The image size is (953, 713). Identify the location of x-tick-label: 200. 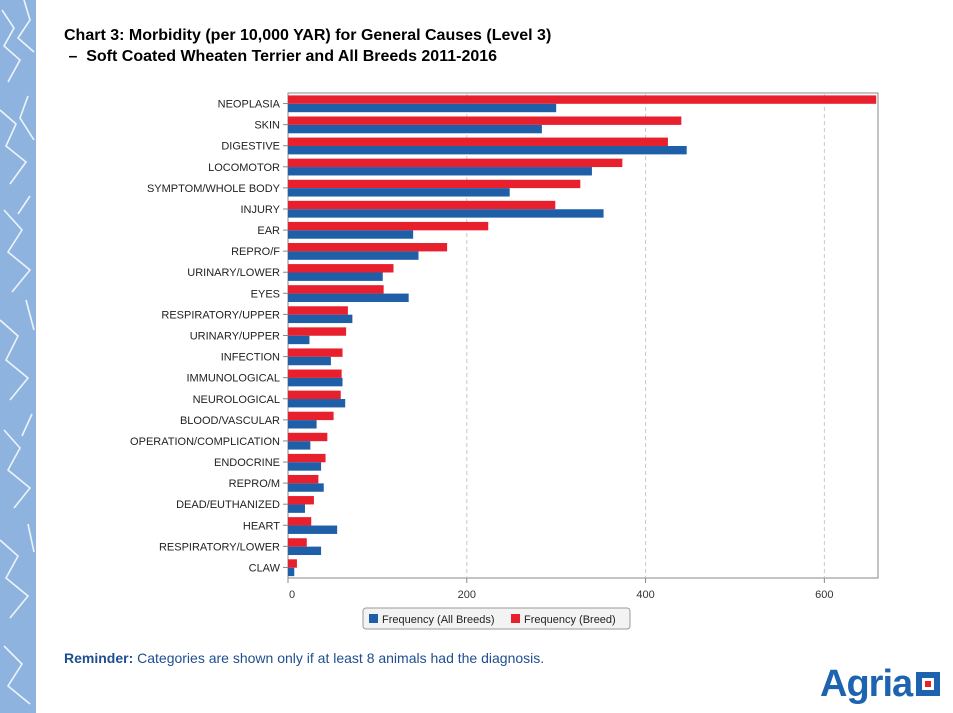
(467, 595).